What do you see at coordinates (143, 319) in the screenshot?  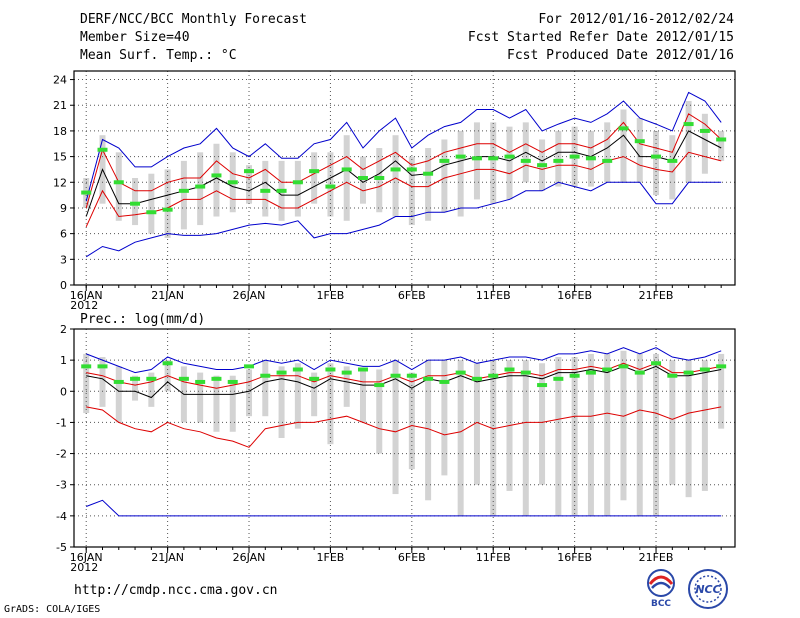 I see `precip-variable-label: Prec.: log(mm/d)` at bounding box center [143, 319].